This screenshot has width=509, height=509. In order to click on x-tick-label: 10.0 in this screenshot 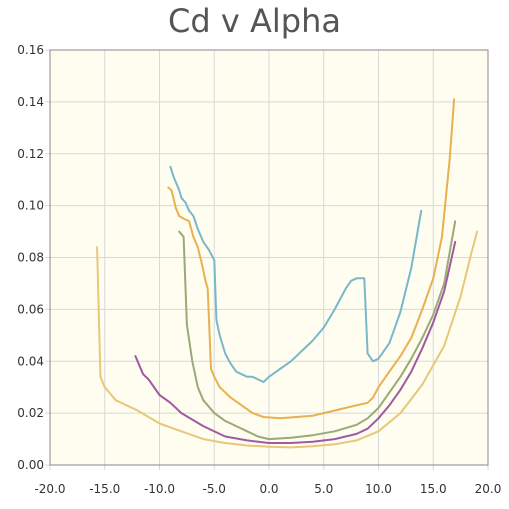, I will do `click(378, 489)`.